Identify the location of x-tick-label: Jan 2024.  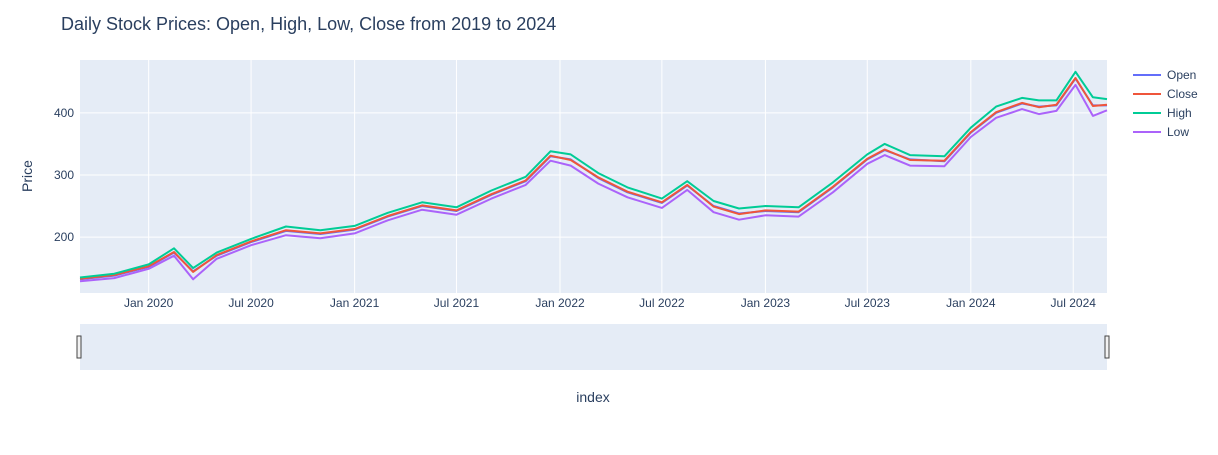
(971, 303).